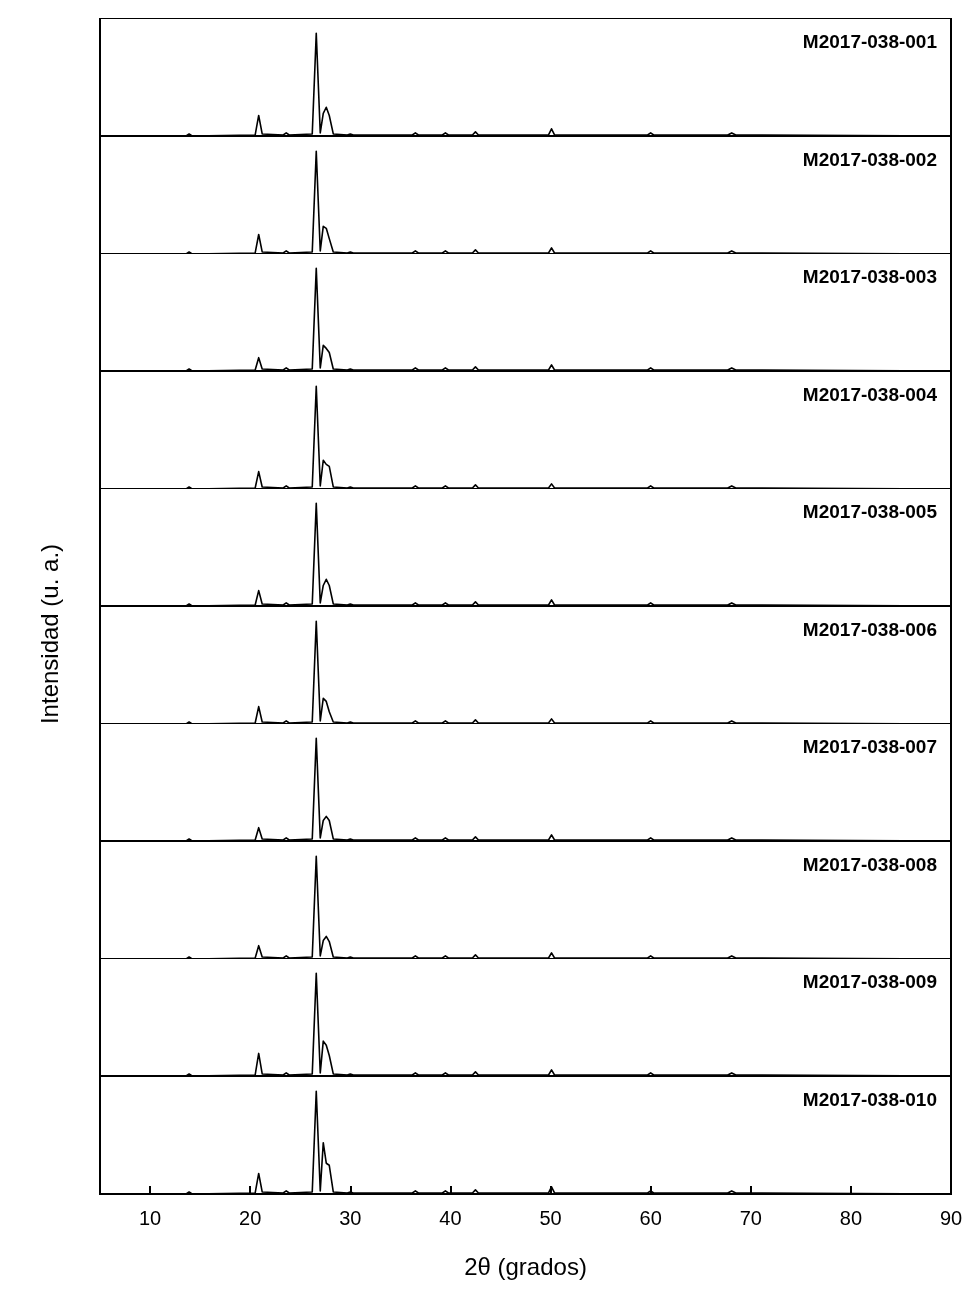  What do you see at coordinates (870, 1099) in the screenshot?
I see `annotation: M2017-038-010` at bounding box center [870, 1099].